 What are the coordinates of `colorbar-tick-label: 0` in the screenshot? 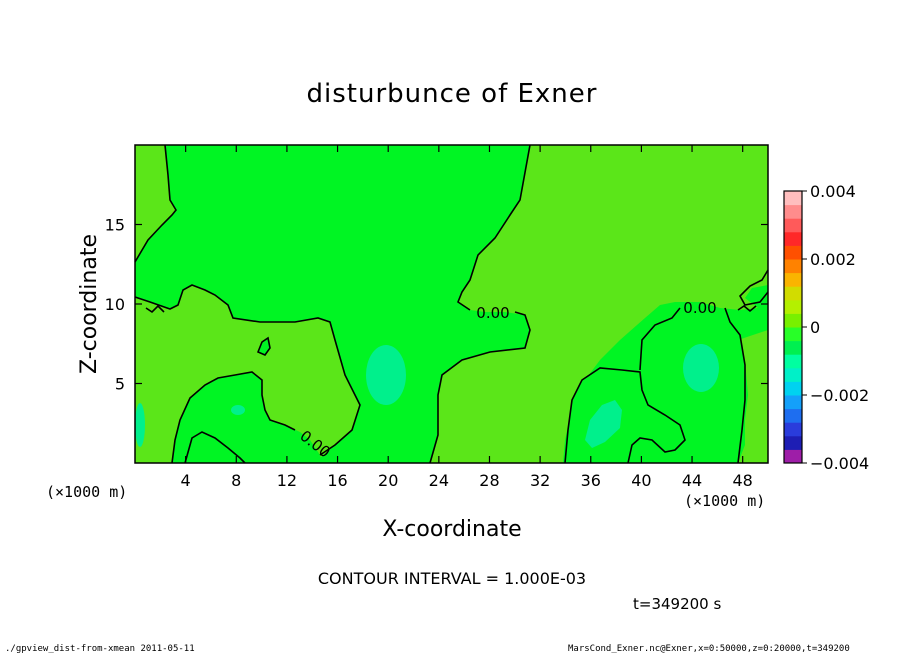 It's located at (815, 327).